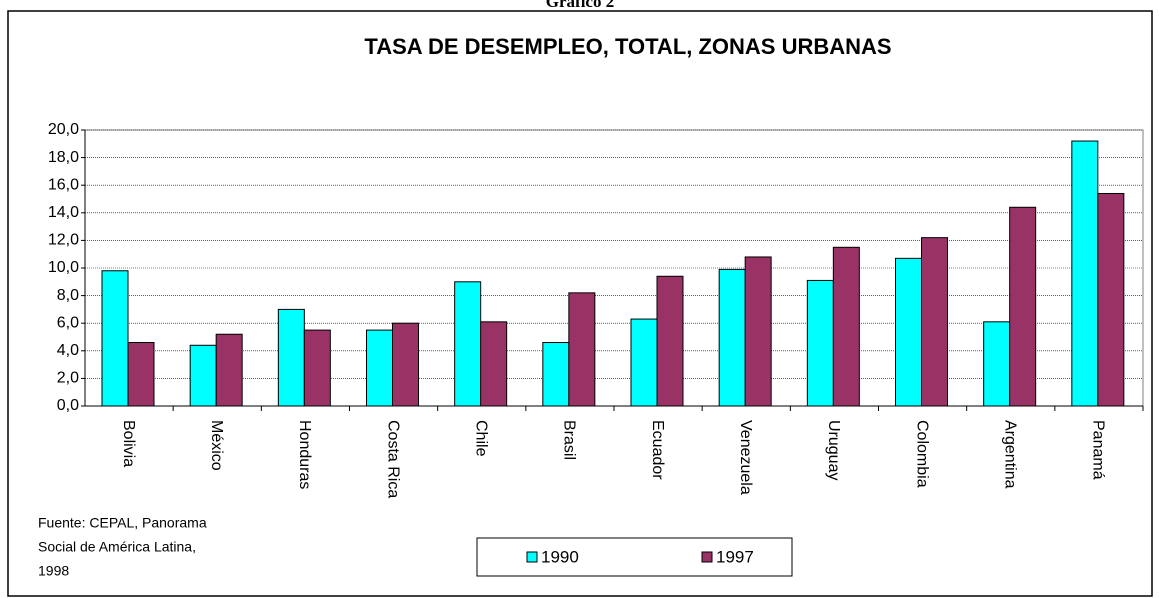 Image resolution: width=1159 pixels, height=598 pixels. What do you see at coordinates (627, 46) in the screenshot?
I see `chart-title: TASA DE DESEMPLEO, TOTAL, ZONAS URBANAS` at bounding box center [627, 46].